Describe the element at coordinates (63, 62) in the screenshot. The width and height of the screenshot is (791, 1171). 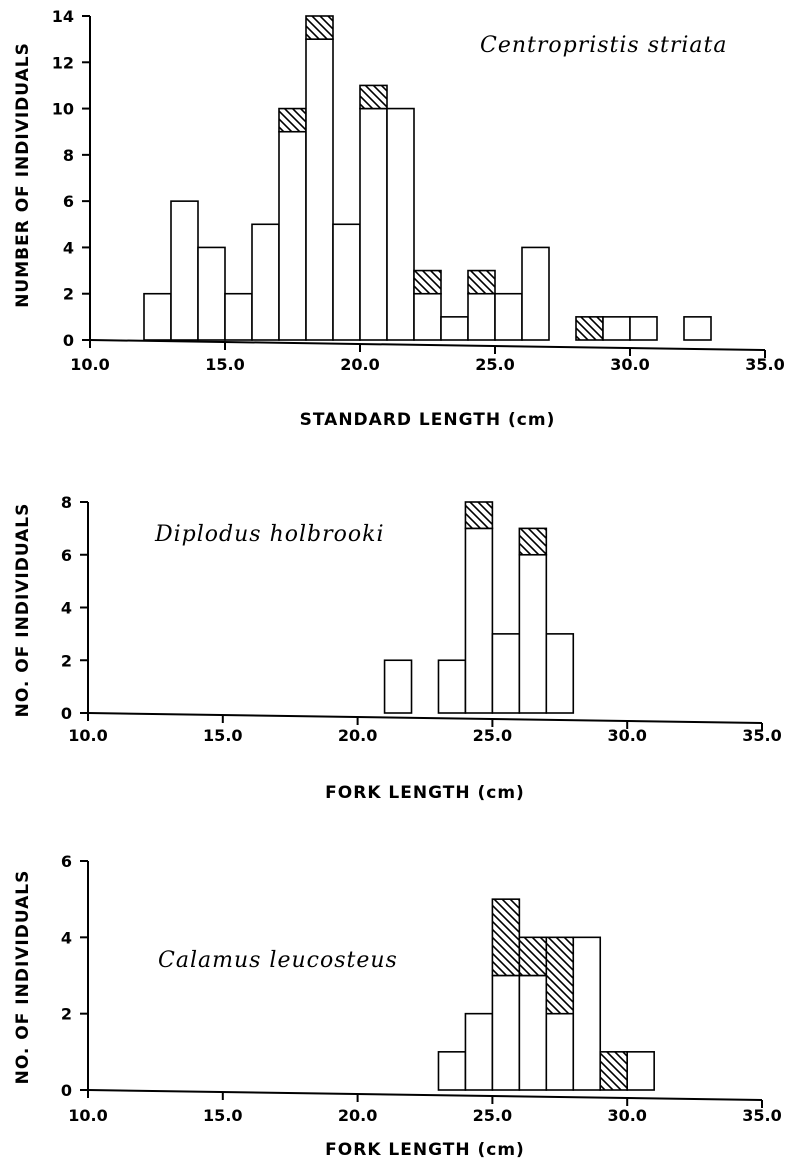
I see `y-tick-label-6: 12` at that location.